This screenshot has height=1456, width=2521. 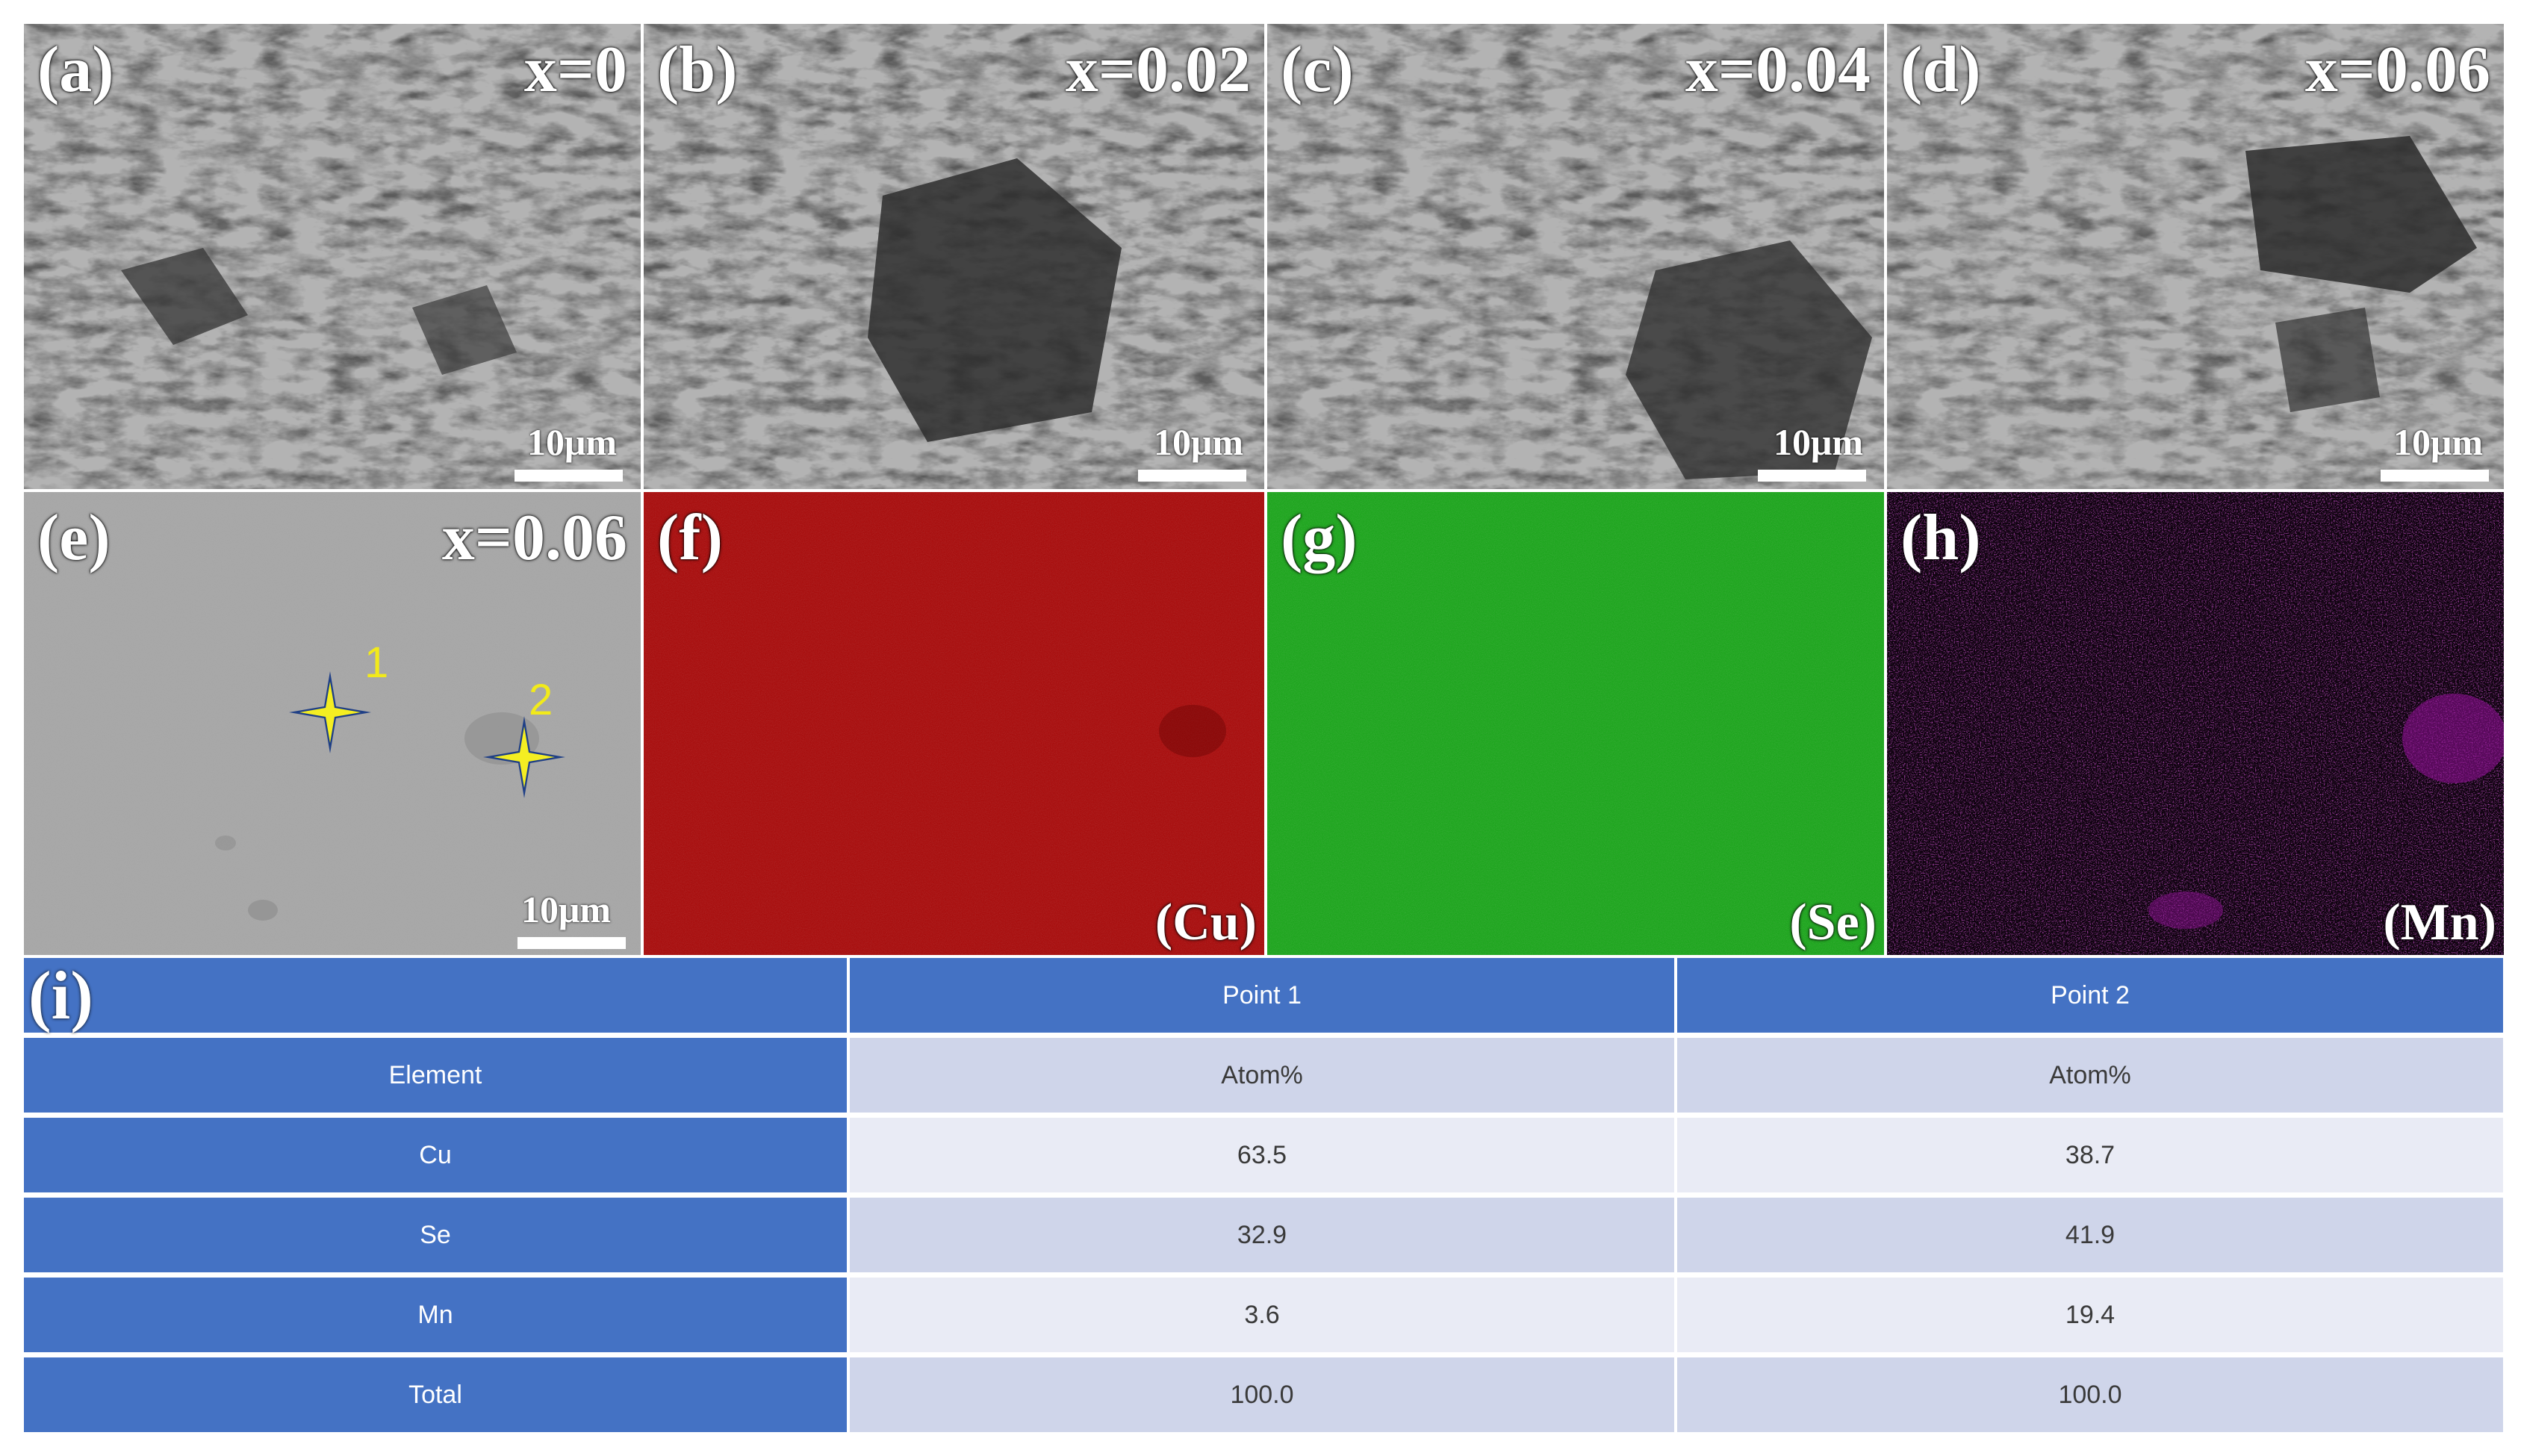 I want to click on table-row: Se 32.9 41.9, so click(x=1264, y=1235).